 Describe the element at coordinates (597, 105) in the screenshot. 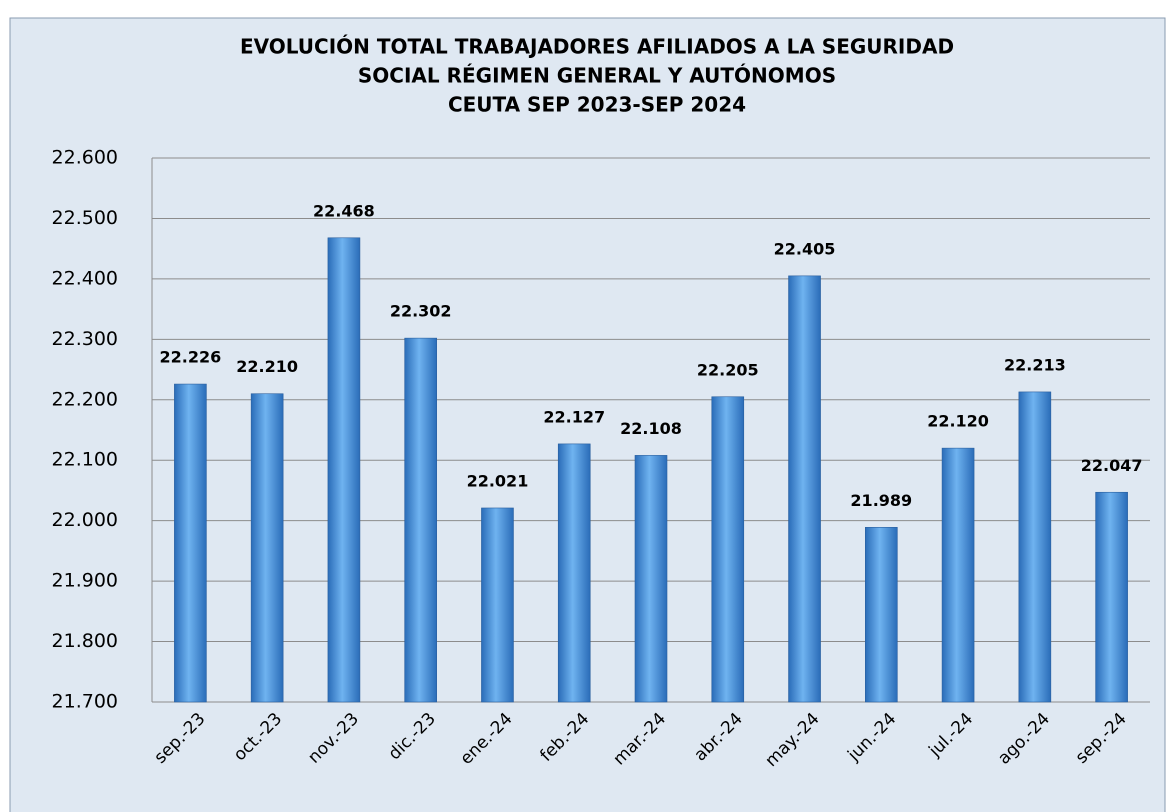

I see `chart-title: CEUTA SEP 2023-SEP 2024` at that location.